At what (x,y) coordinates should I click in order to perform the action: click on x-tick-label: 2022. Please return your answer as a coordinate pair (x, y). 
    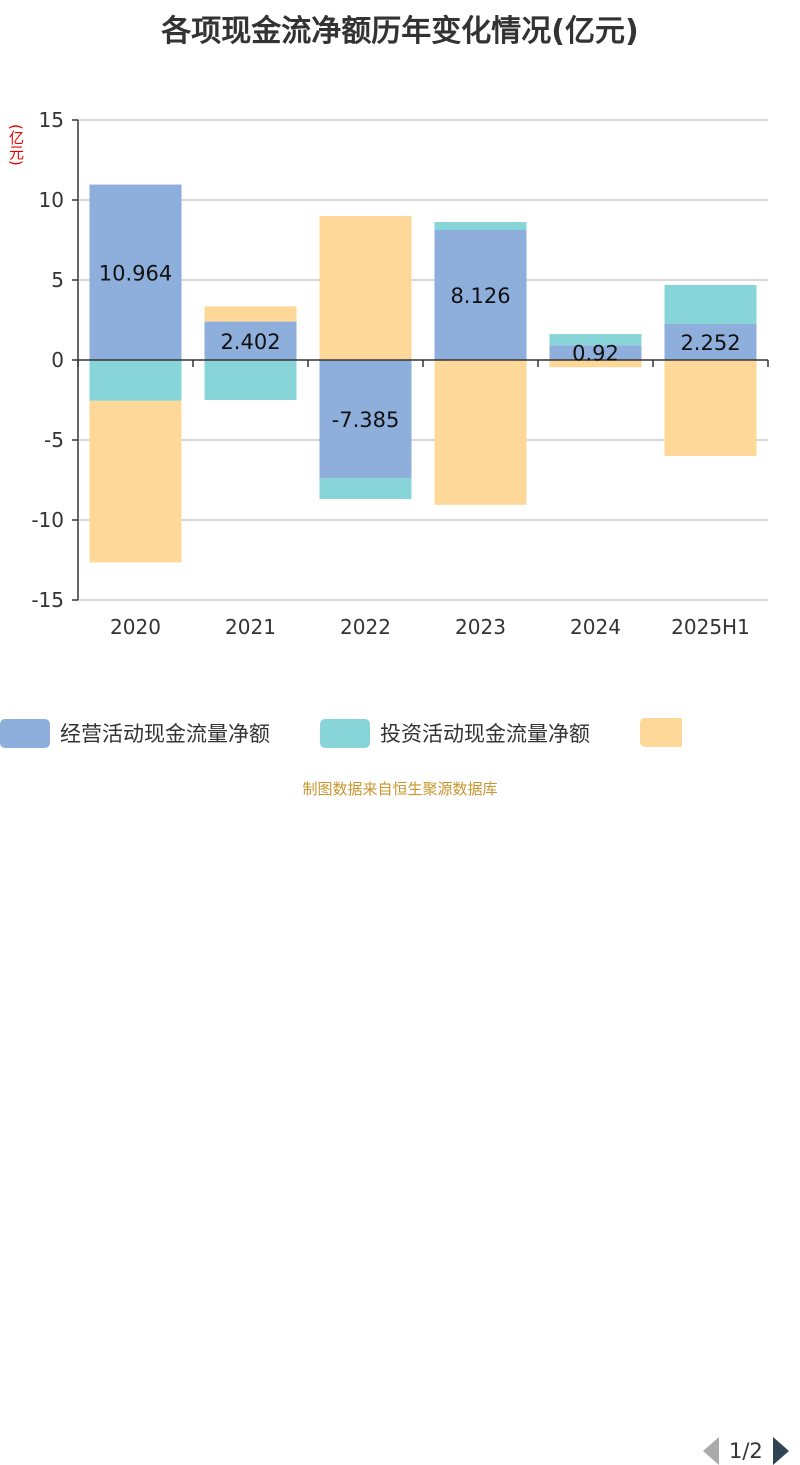
    Looking at the image, I should click on (365, 627).